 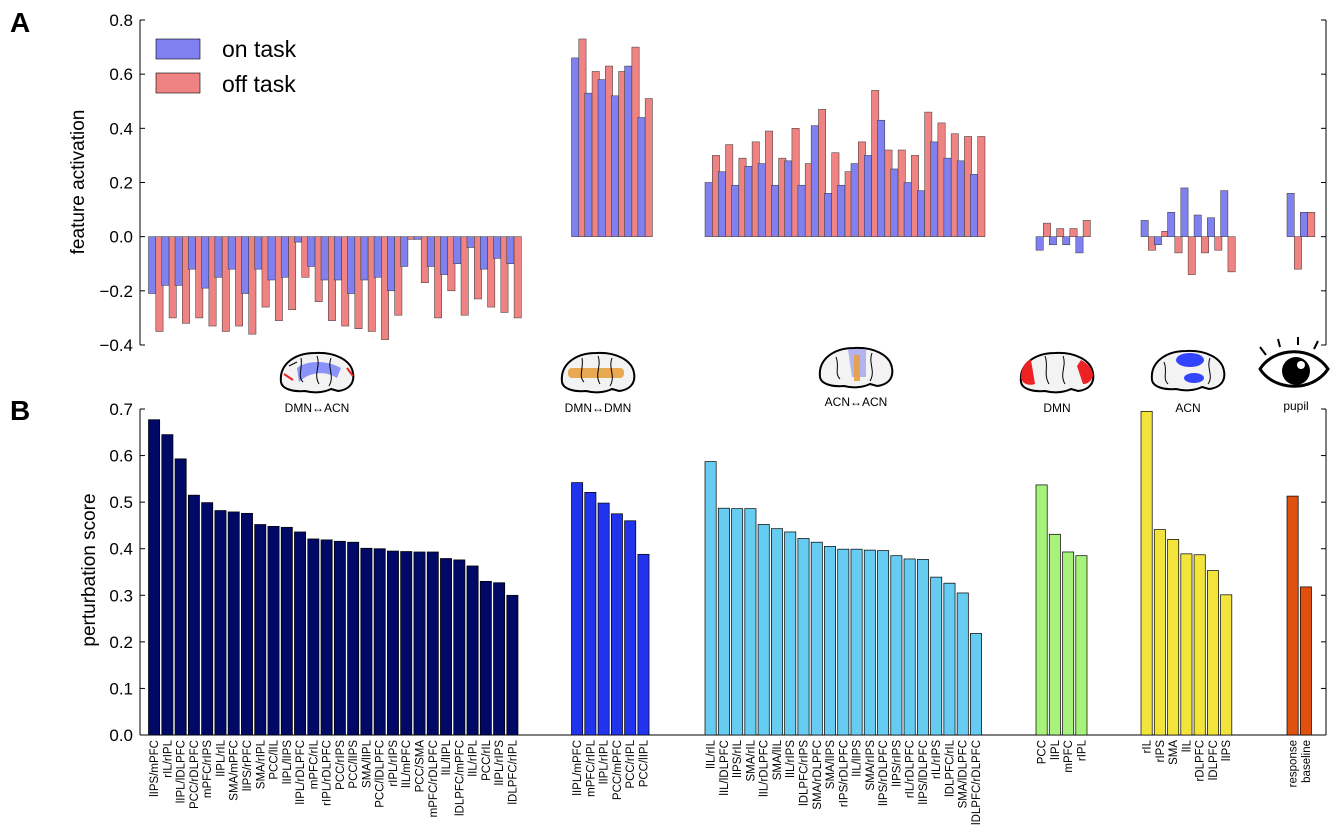 I want to click on category-label: PCC, so click(x=1043, y=752).